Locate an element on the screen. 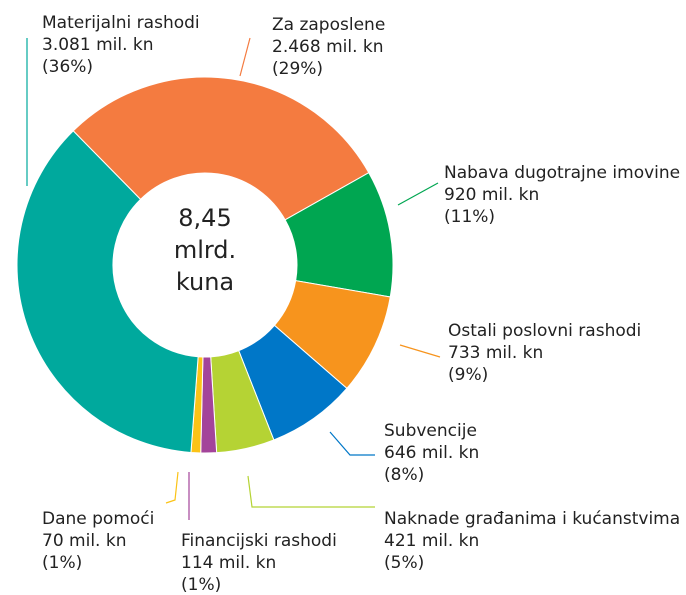 The height and width of the screenshot is (595, 686). slice-label: Materijalni rashodi is located at coordinates (121, 23).